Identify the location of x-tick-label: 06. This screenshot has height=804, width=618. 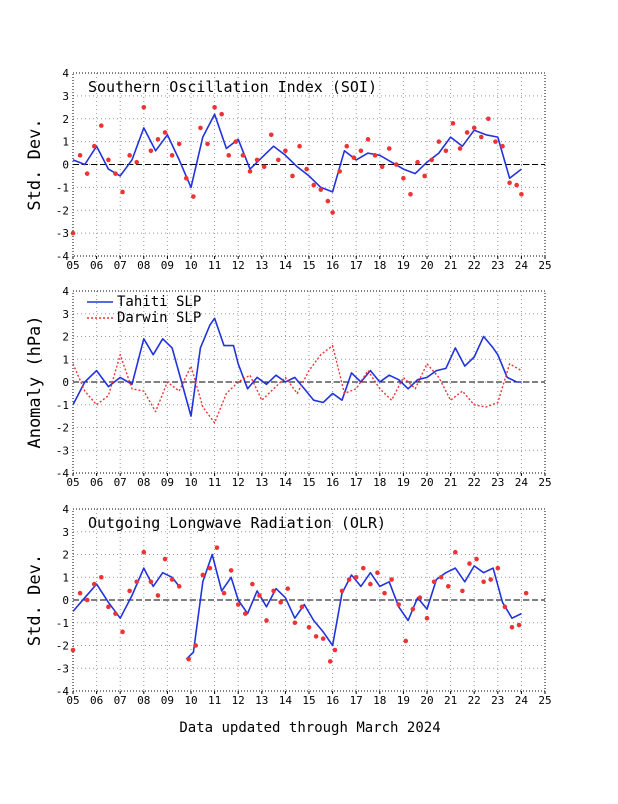
(96, 265).